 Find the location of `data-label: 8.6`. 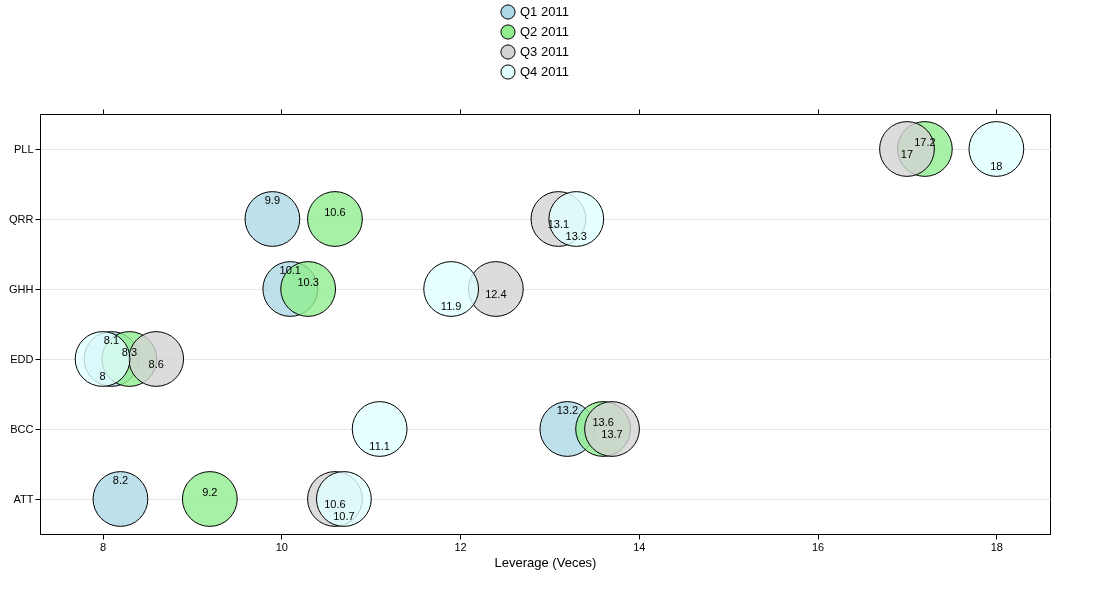

data-label: 8.6 is located at coordinates (156, 364).